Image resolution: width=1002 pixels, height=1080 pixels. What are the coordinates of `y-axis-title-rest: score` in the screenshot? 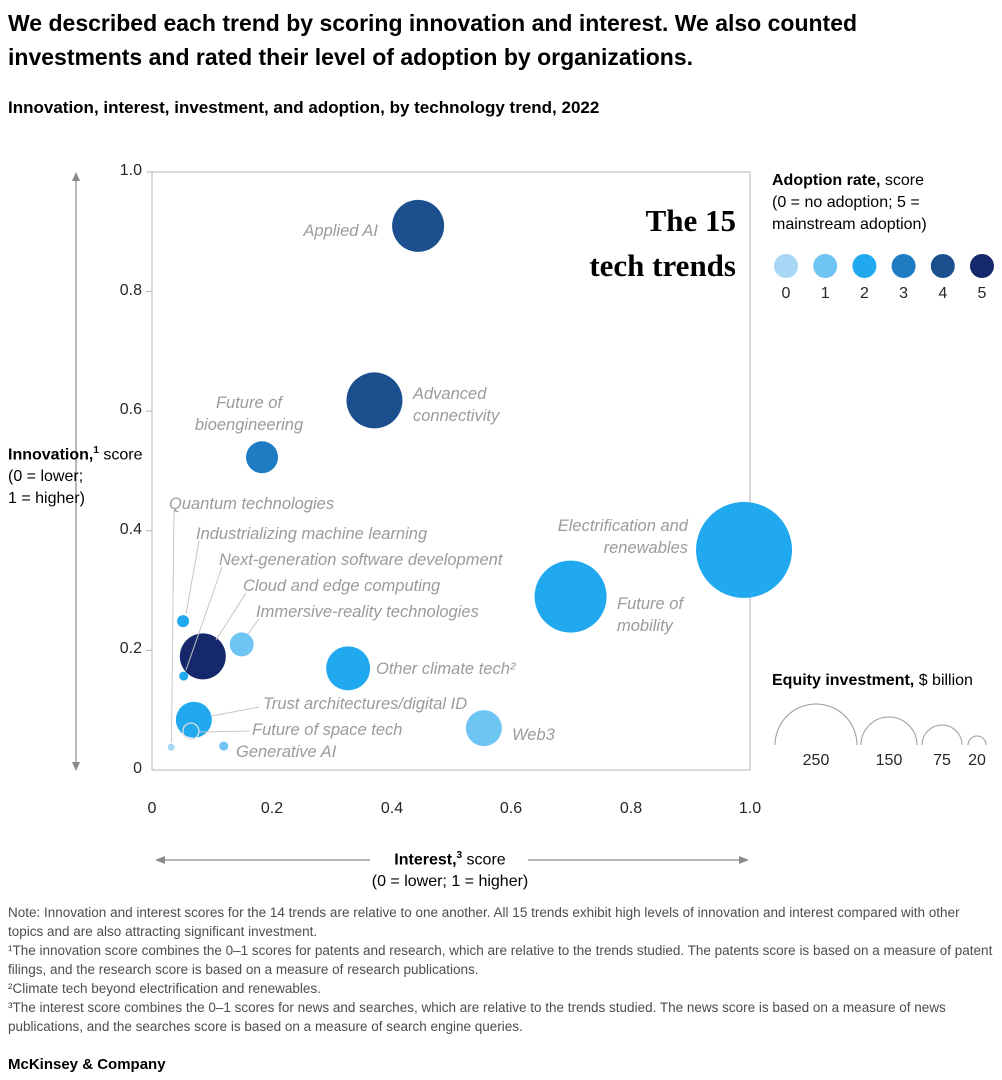 It's located at (120, 455).